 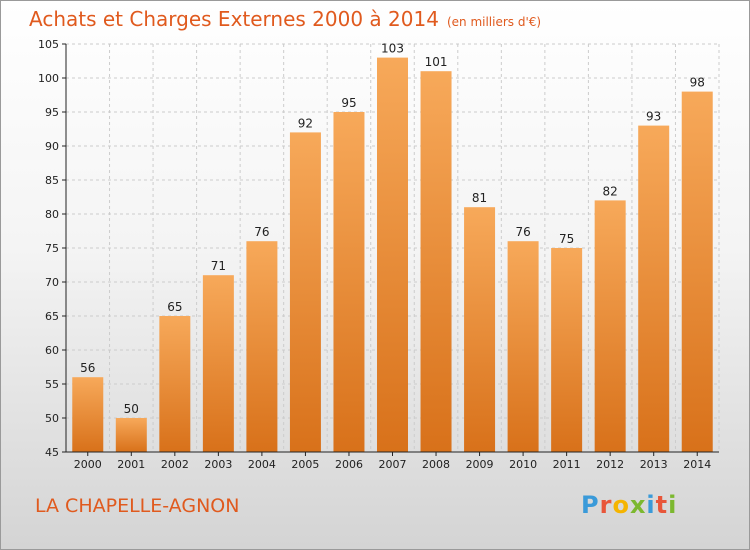 What do you see at coordinates (87, 368) in the screenshot?
I see `data-label: 56` at bounding box center [87, 368].